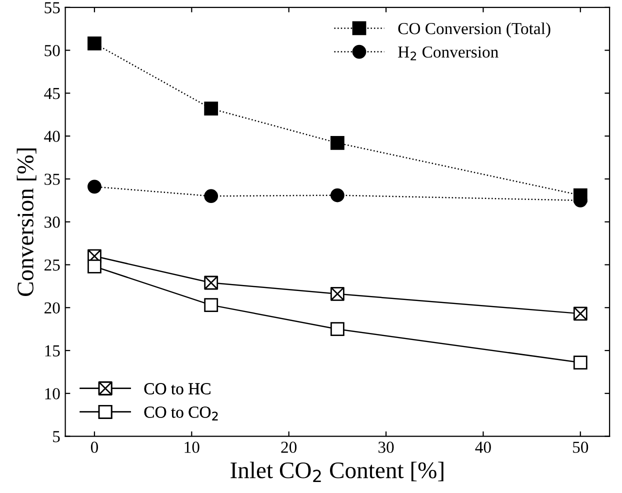  Describe the element at coordinates (52, 350) in the screenshot. I see `y-tick-label: 15` at that location.